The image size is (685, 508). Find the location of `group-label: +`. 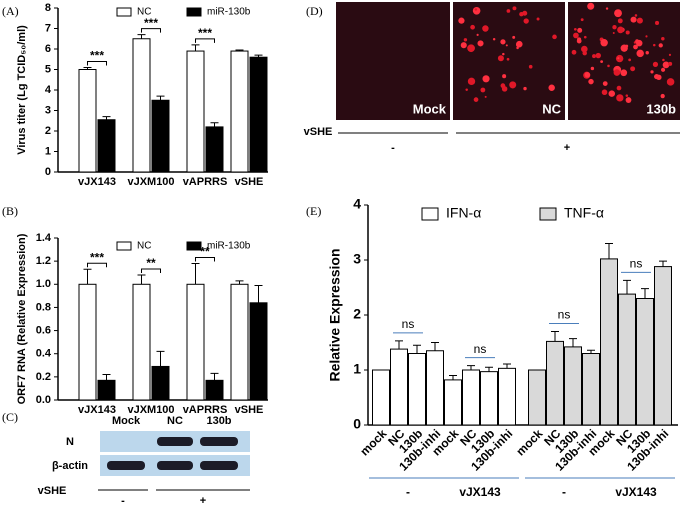

group-label: + is located at coordinates (567, 148).